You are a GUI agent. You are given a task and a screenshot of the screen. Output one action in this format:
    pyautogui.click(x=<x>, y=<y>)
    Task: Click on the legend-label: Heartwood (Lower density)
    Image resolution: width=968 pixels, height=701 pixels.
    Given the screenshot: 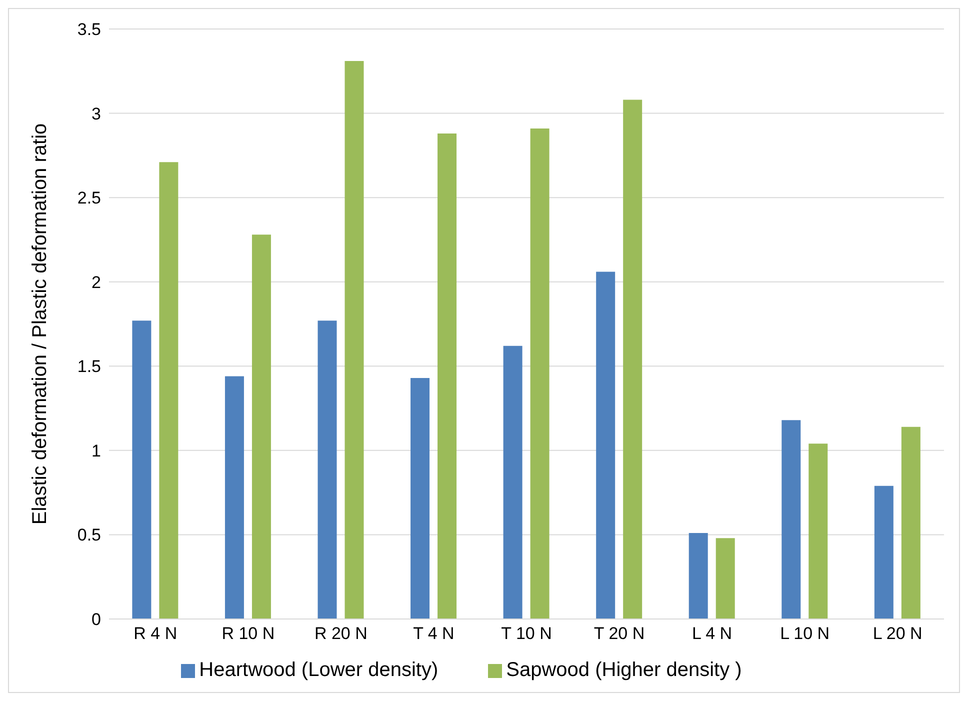 What is the action you would take?
    pyautogui.click(x=318, y=670)
    